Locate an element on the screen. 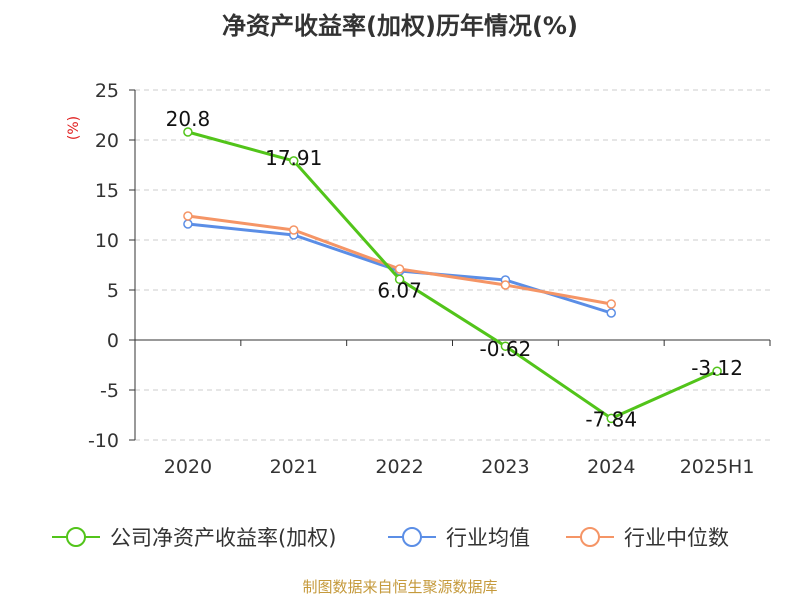 Image resolution: width=800 pixels, height=600 pixels. data-label: -7.84 is located at coordinates (611, 419).